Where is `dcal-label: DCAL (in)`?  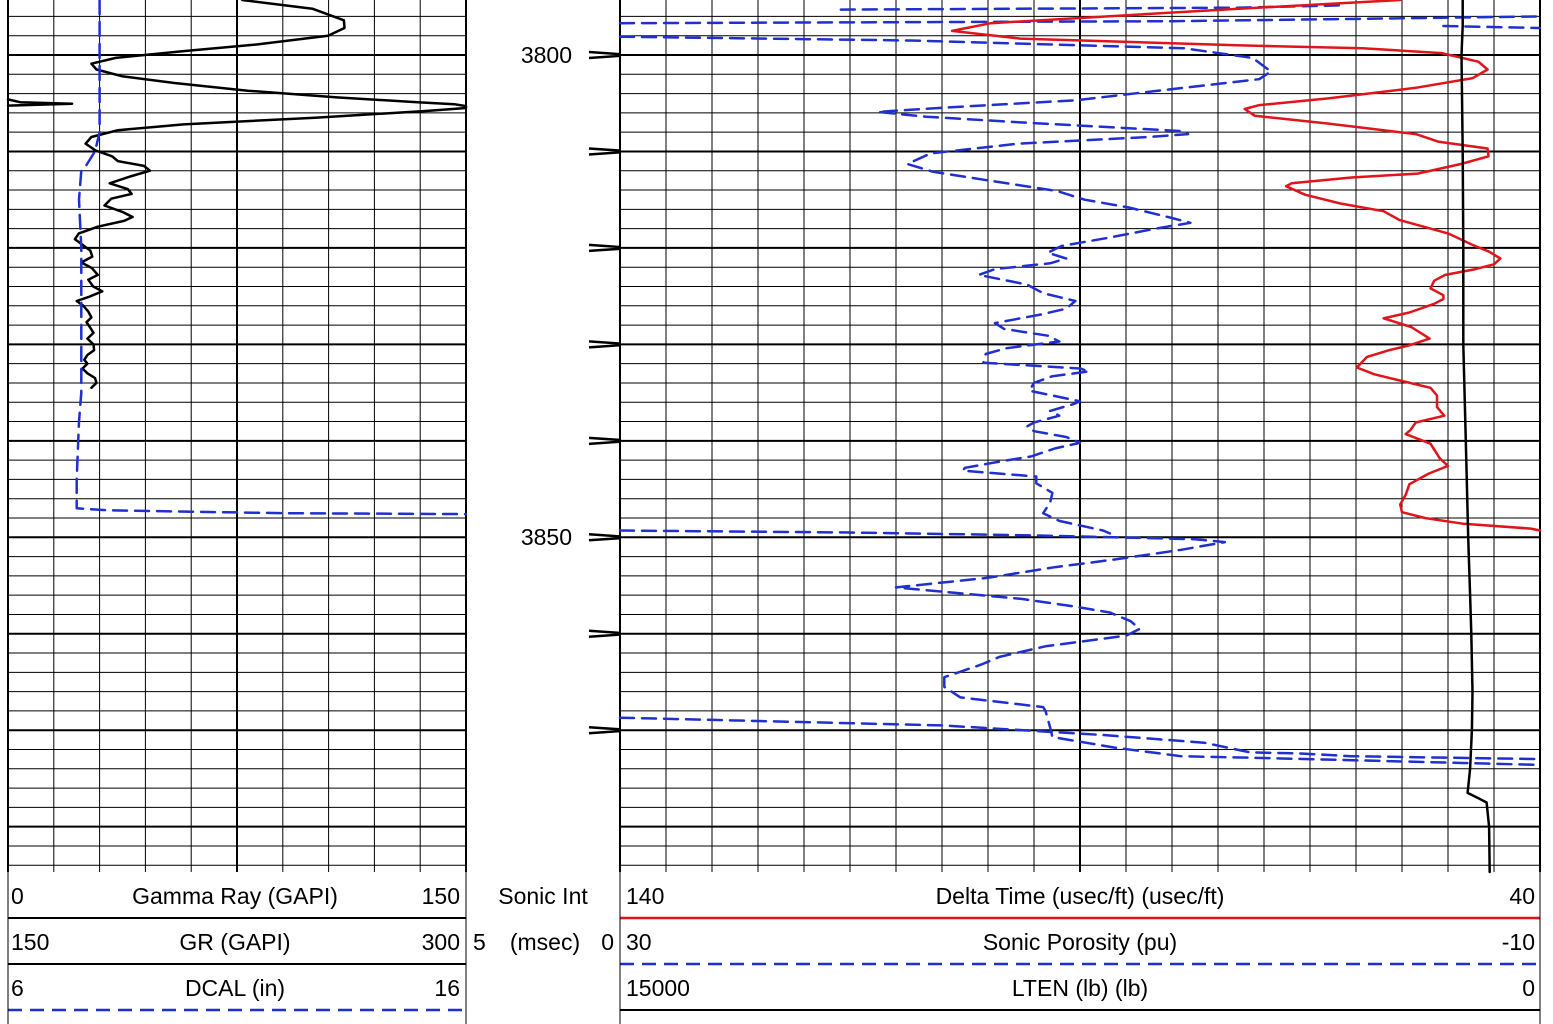
dcal-label: DCAL (in) is located at coordinates (235, 988).